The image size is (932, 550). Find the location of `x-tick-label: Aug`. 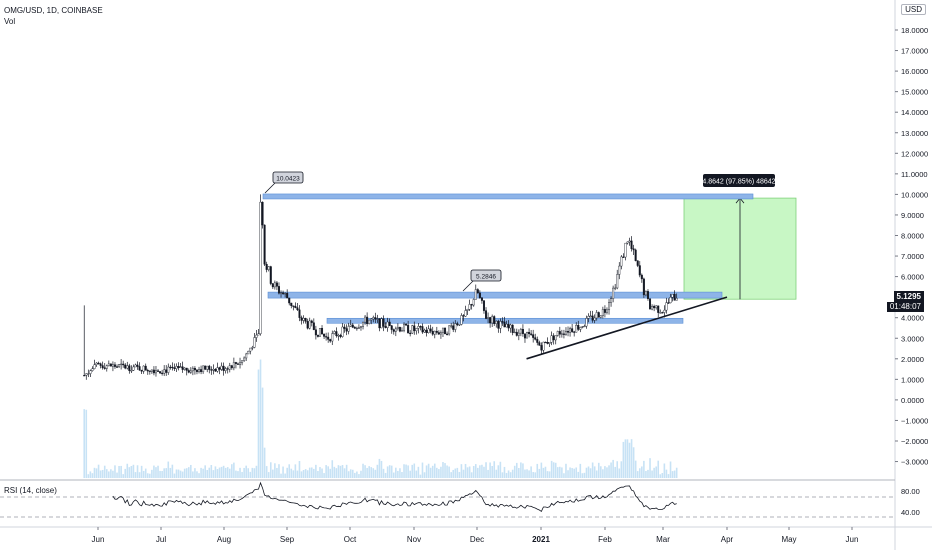

x-tick-label: Aug is located at coordinates (224, 539).